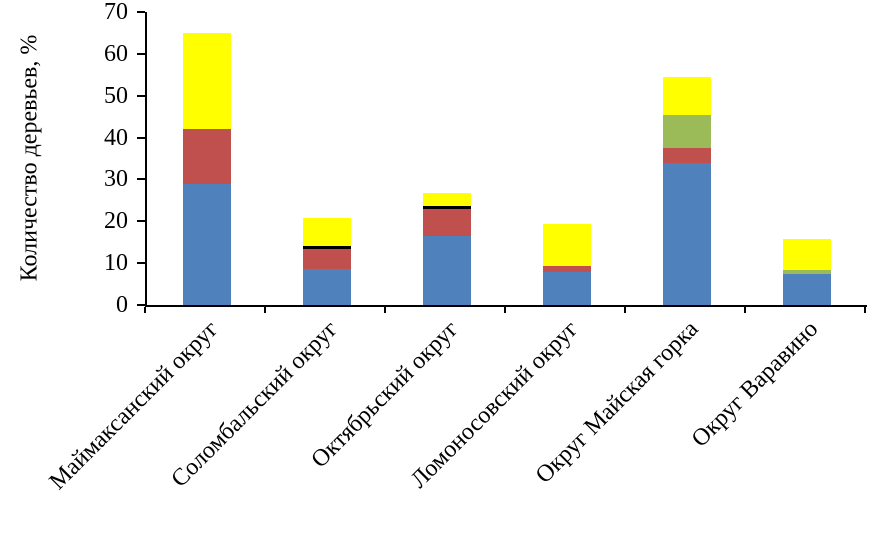  I want to click on y-tick-label: 60, so click(116, 53).